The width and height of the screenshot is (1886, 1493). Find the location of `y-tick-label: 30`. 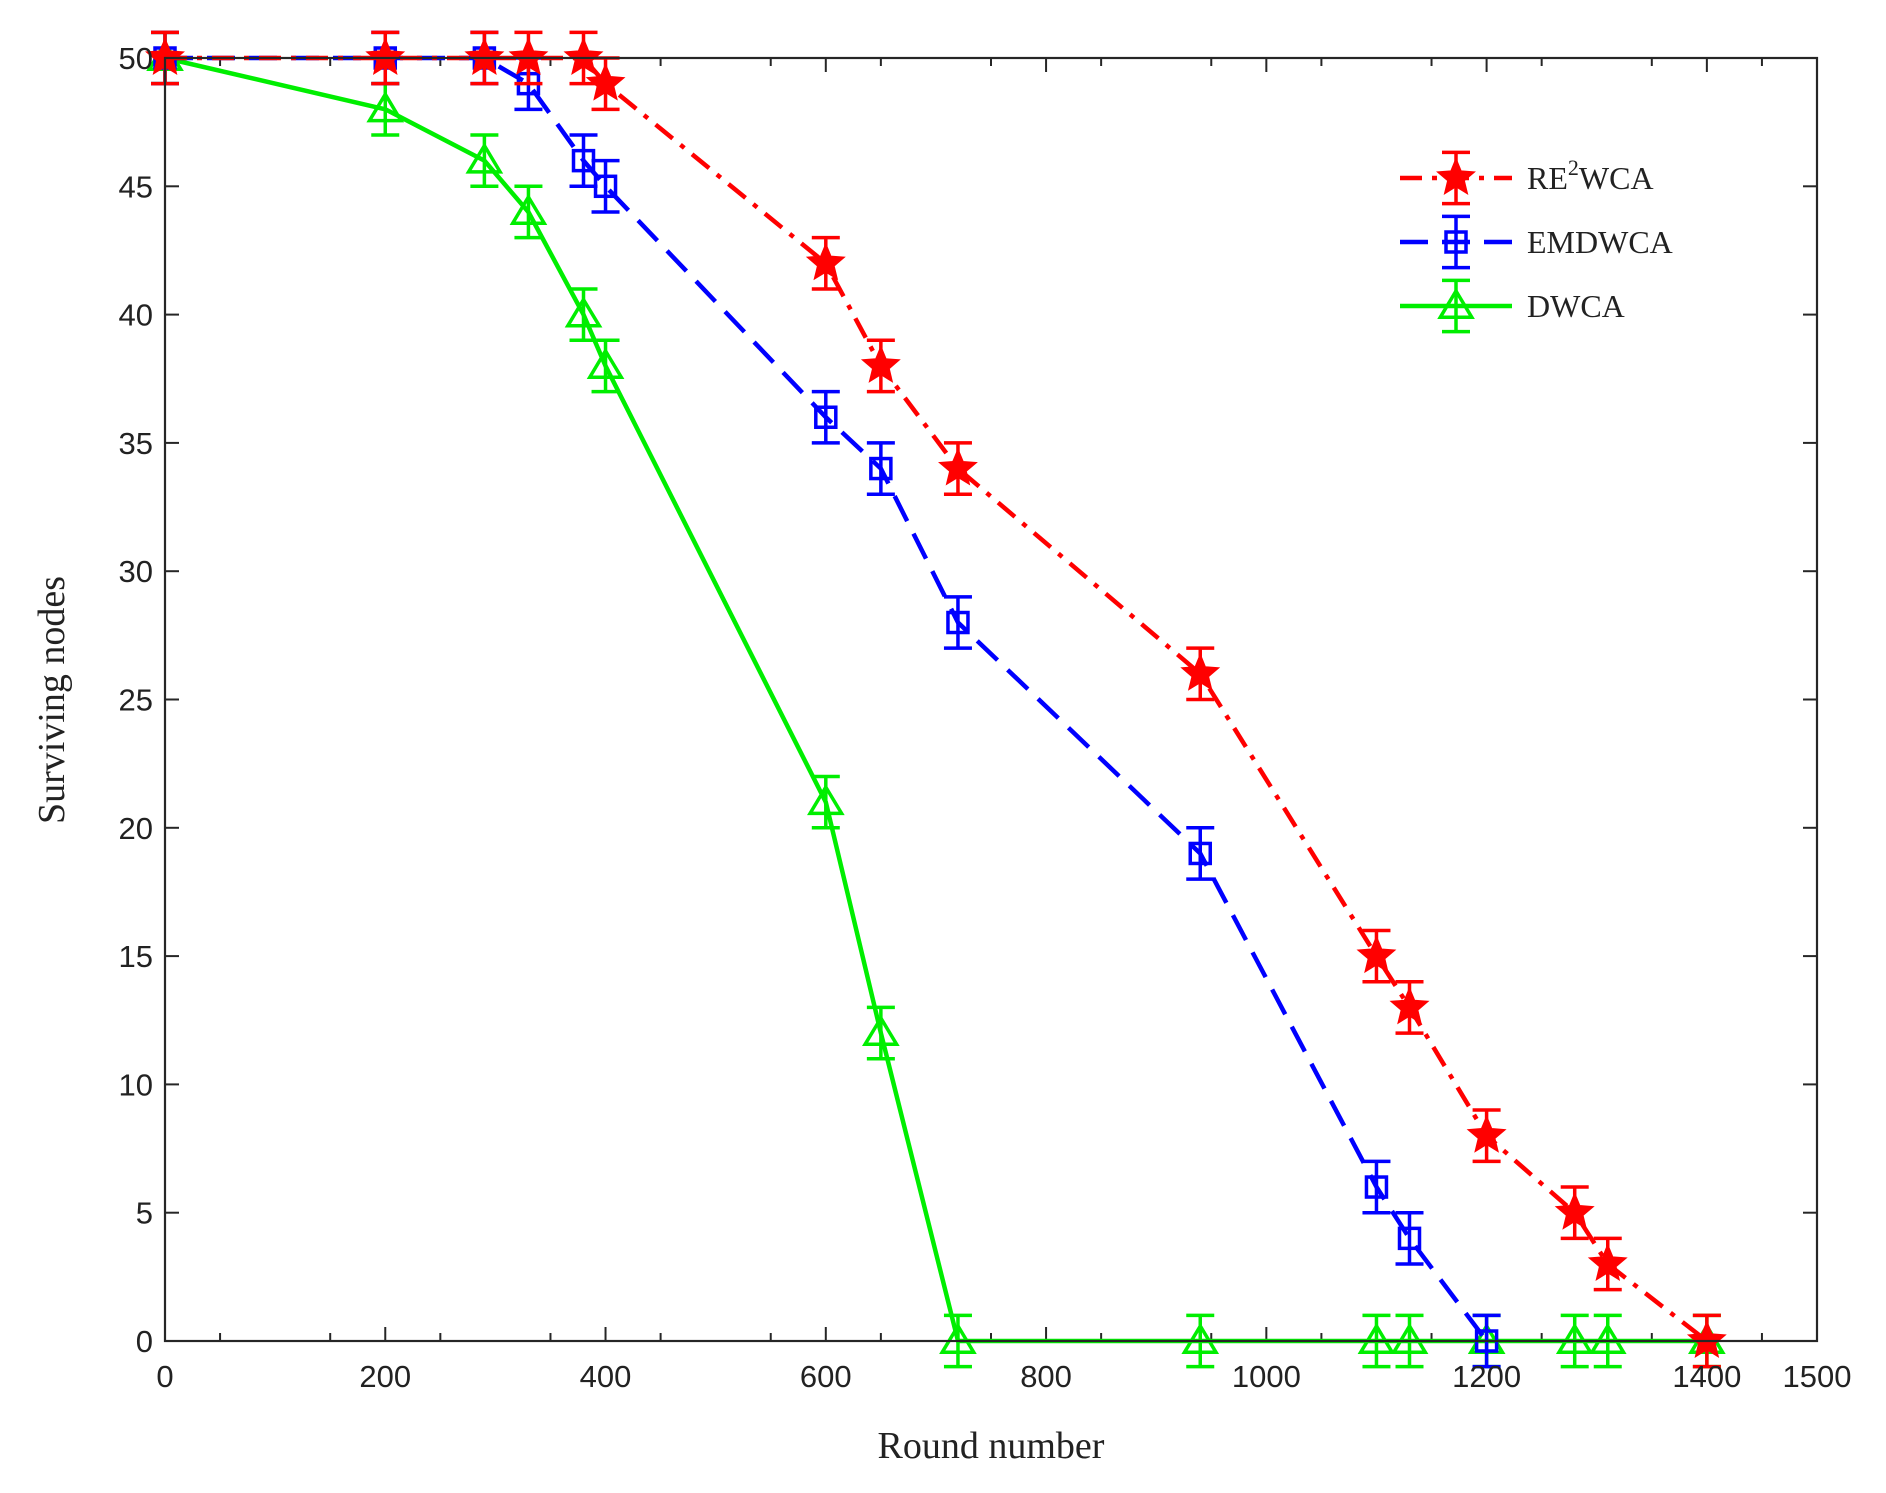

y-tick-label: 30 is located at coordinates (136, 571).